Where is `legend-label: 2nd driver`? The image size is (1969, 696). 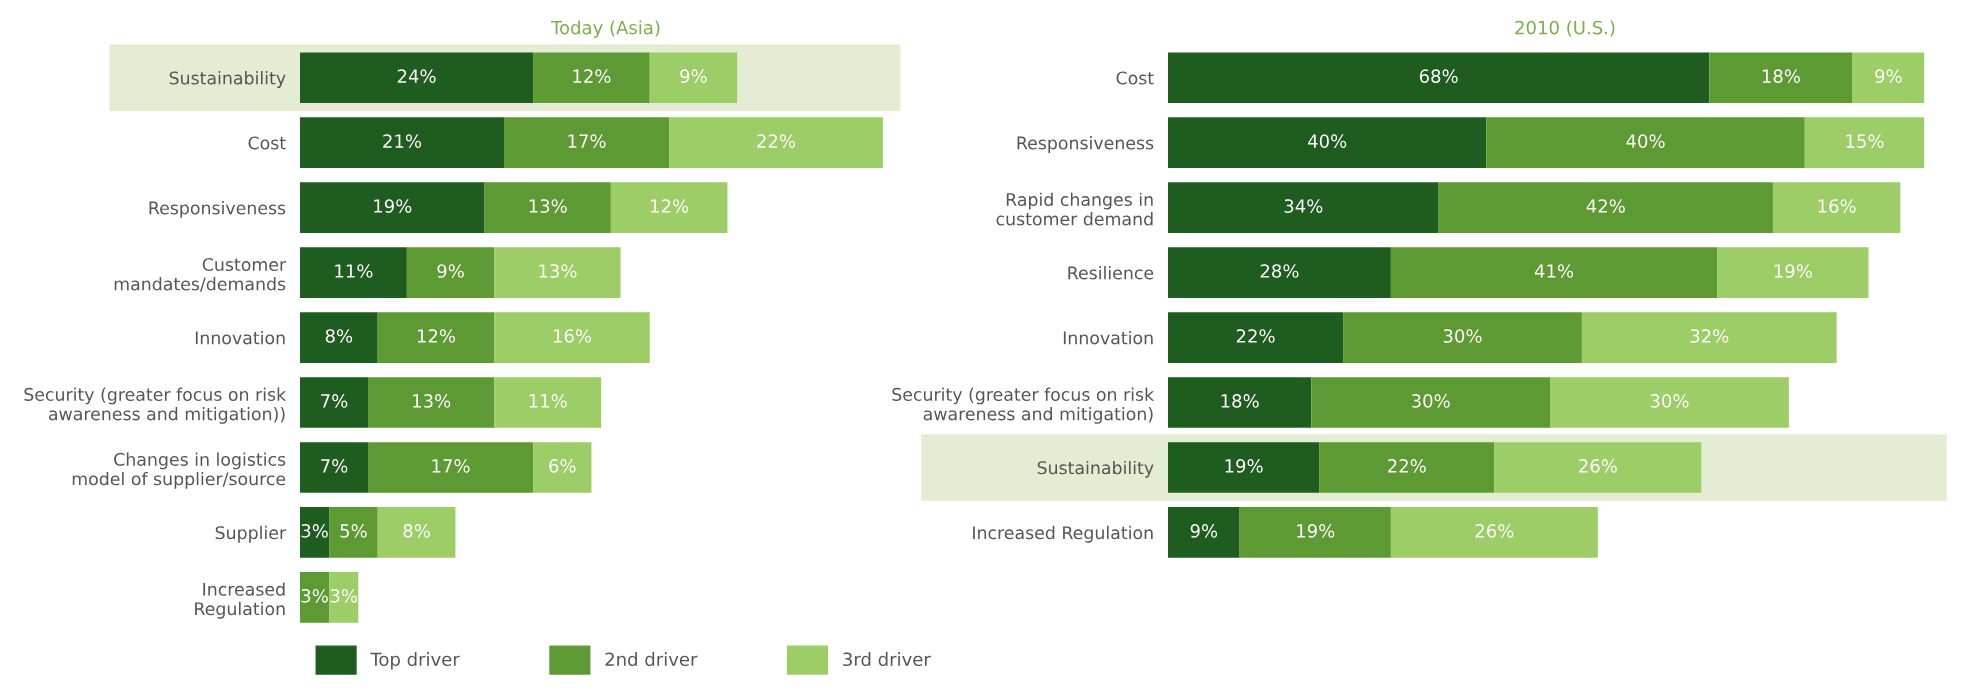 legend-label: 2nd driver is located at coordinates (651, 659).